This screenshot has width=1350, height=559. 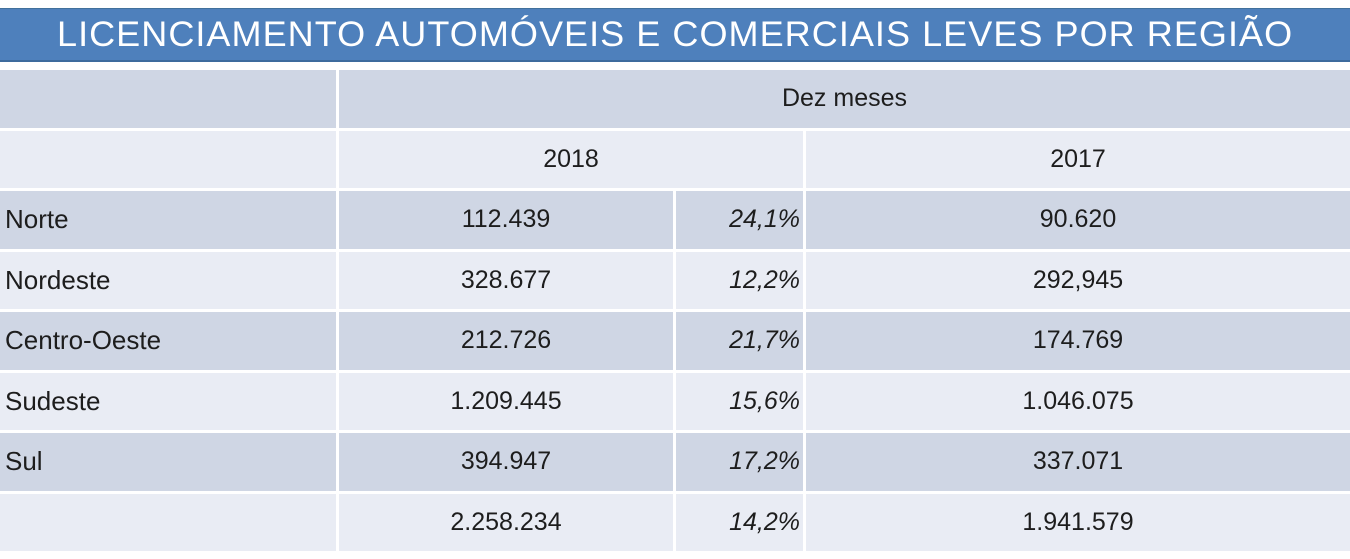 What do you see at coordinates (1078, 280) in the screenshot?
I see `value-2017-cell: 292,945` at bounding box center [1078, 280].